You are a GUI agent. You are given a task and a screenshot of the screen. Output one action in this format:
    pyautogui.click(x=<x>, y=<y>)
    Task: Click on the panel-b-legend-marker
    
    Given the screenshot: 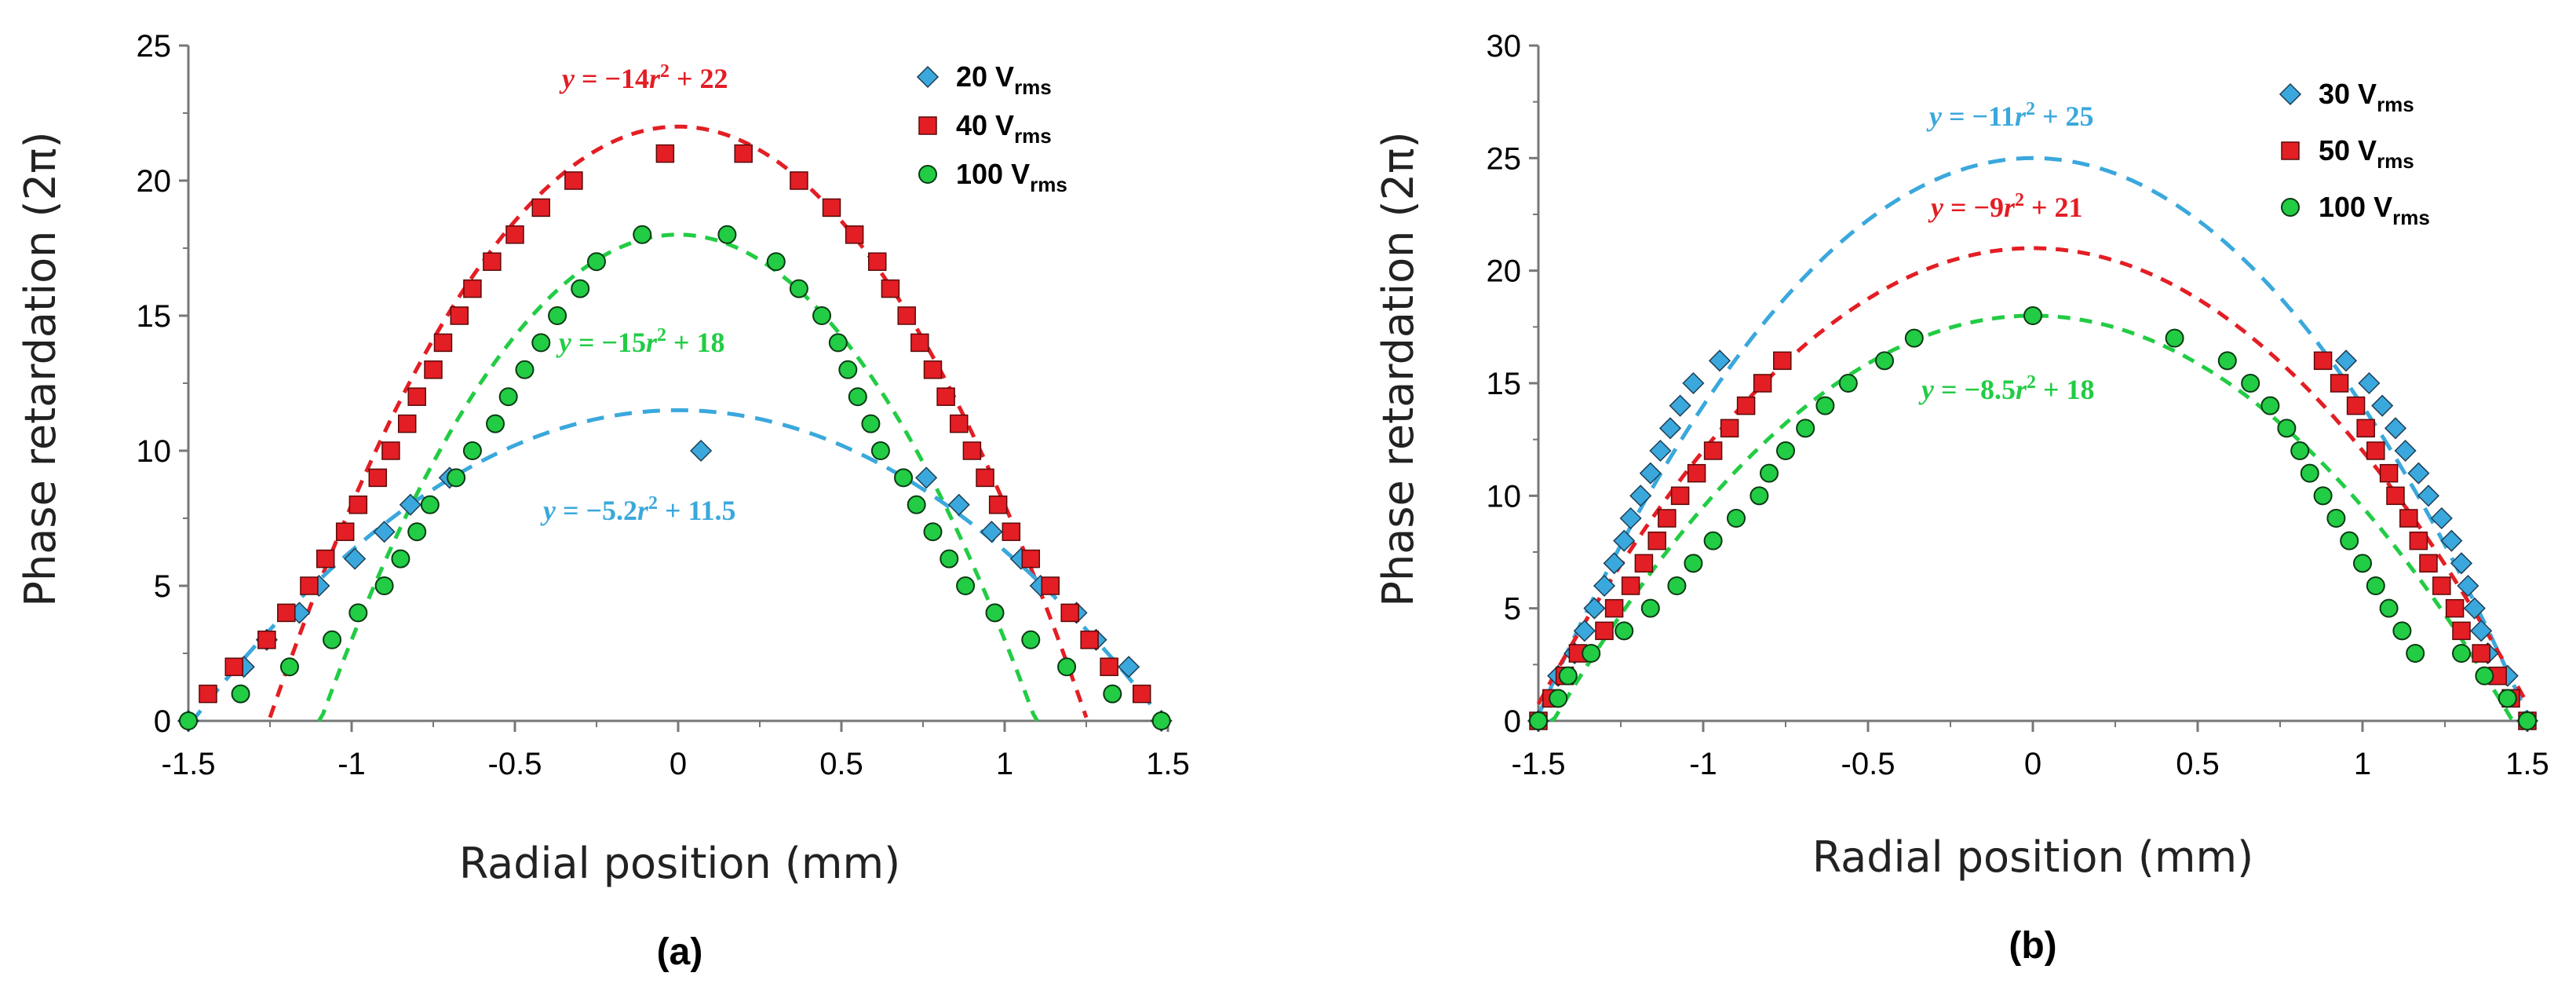 What is the action you would take?
    pyautogui.click(x=2290, y=150)
    